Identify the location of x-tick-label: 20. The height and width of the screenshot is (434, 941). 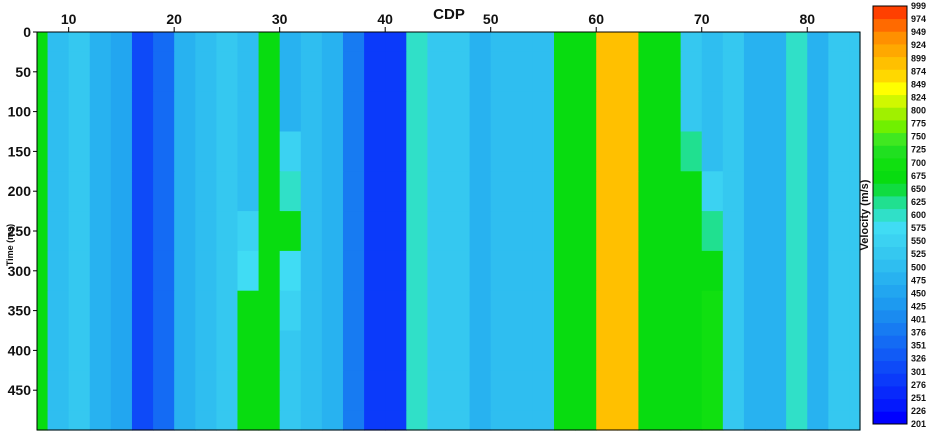
(174, 19).